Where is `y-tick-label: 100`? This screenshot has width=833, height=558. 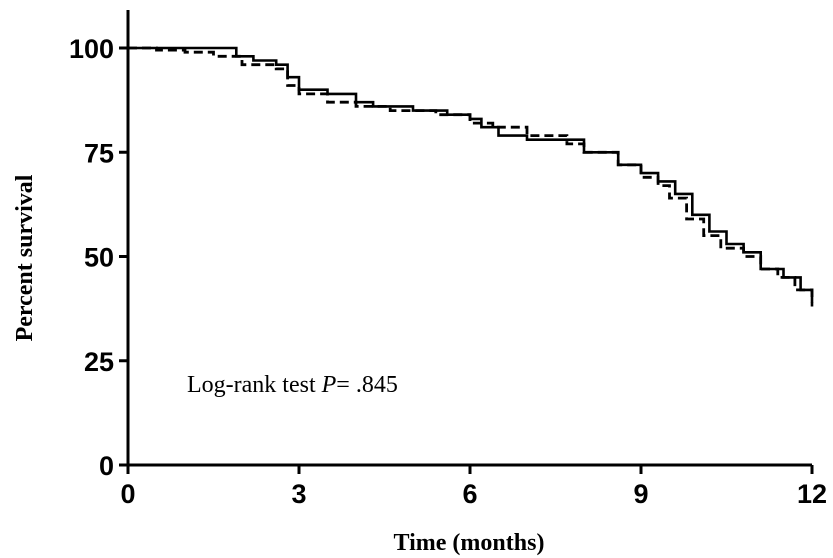 y-tick-label: 100 is located at coordinates (91, 49).